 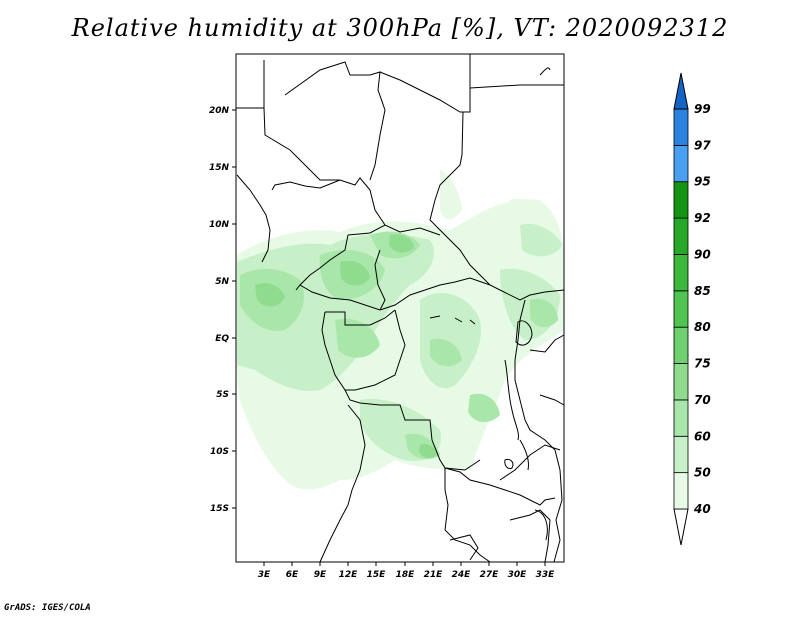 I want to click on colorbar-level-label: 70, so click(x=702, y=400).